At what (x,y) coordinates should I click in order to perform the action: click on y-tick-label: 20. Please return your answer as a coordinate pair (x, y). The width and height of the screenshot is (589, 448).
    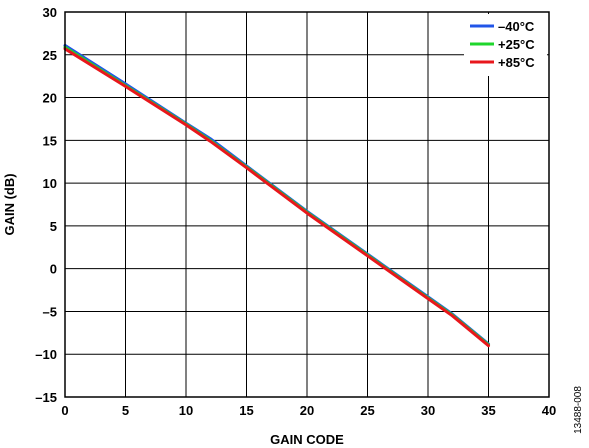
    Looking at the image, I should click on (50, 98).